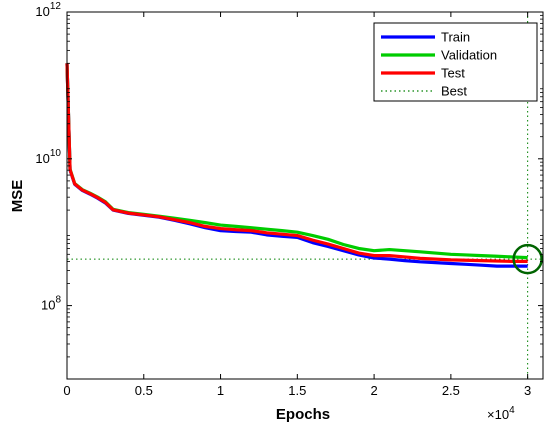  What do you see at coordinates (66, 390) in the screenshot?
I see `x-tick-label: 0` at bounding box center [66, 390].